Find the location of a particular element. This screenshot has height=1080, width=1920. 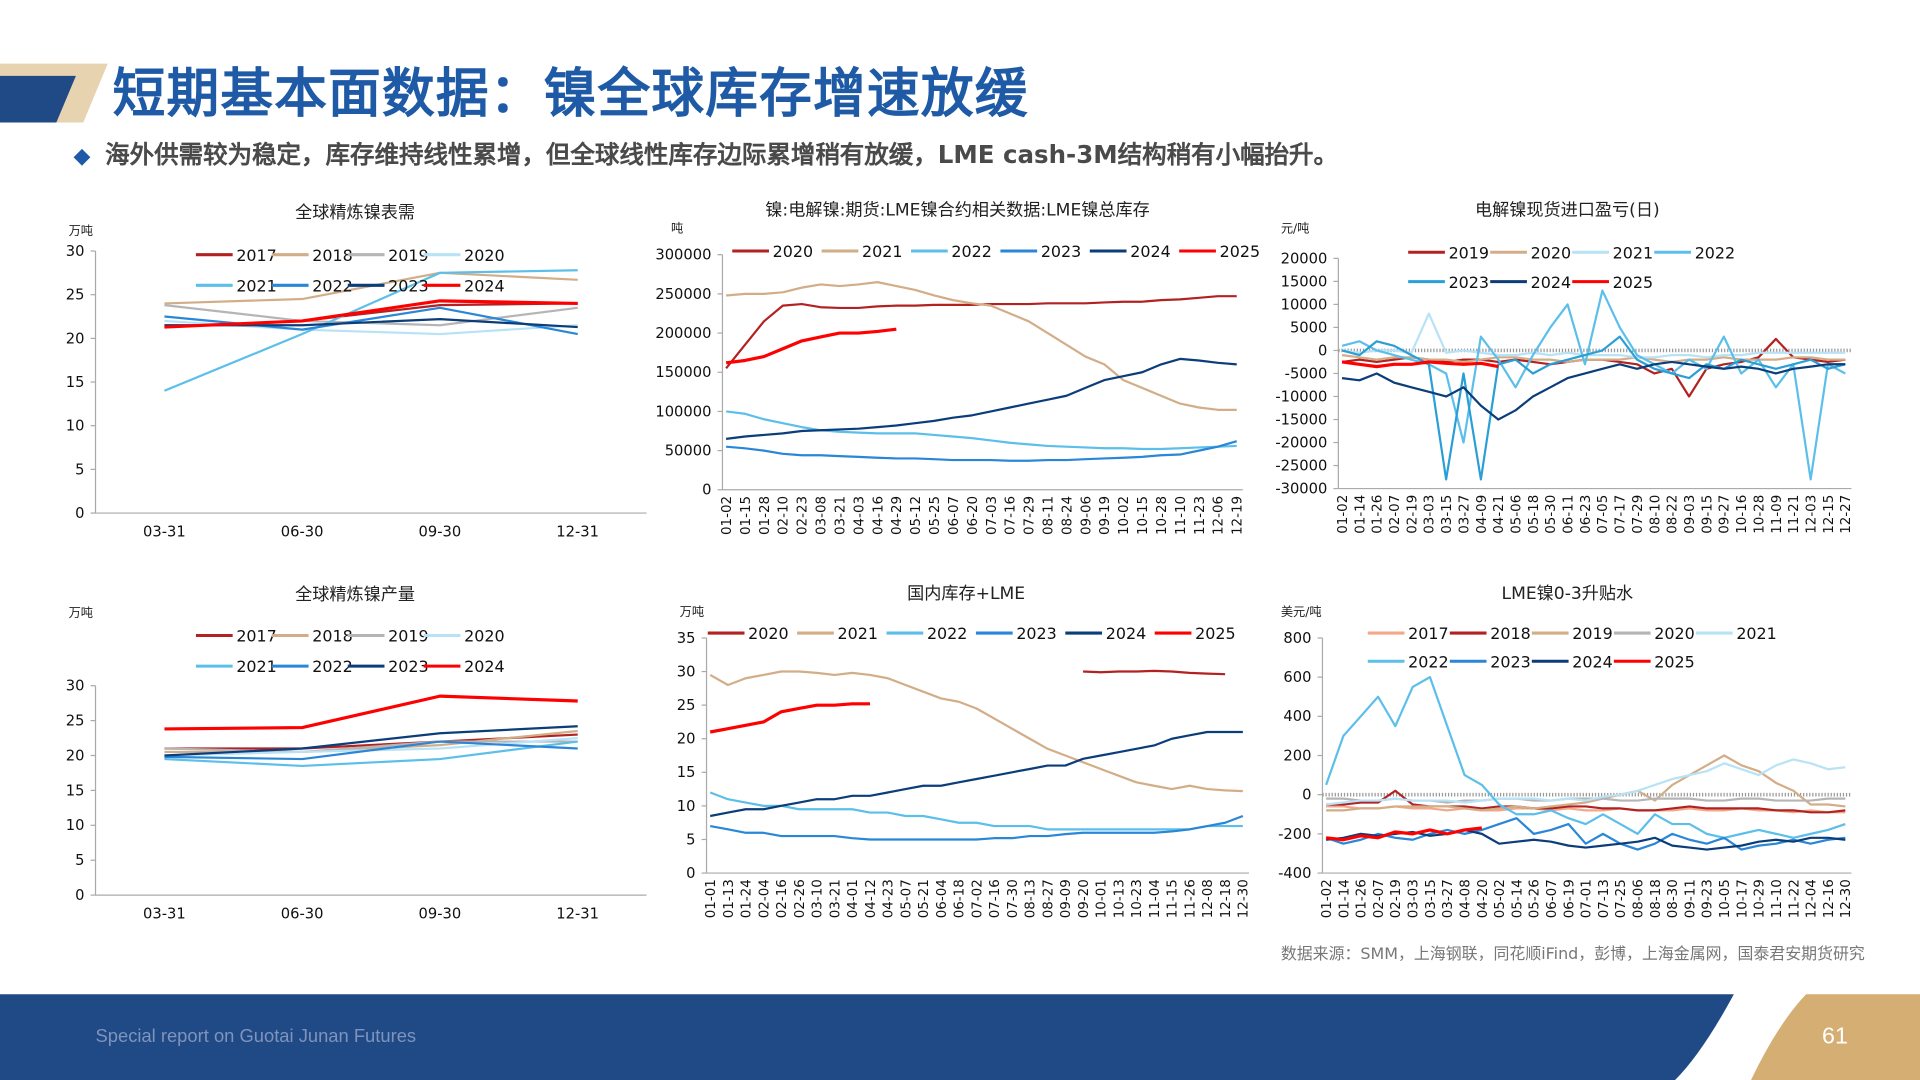

x-tick-label: 12-30 is located at coordinates (1244, 898).